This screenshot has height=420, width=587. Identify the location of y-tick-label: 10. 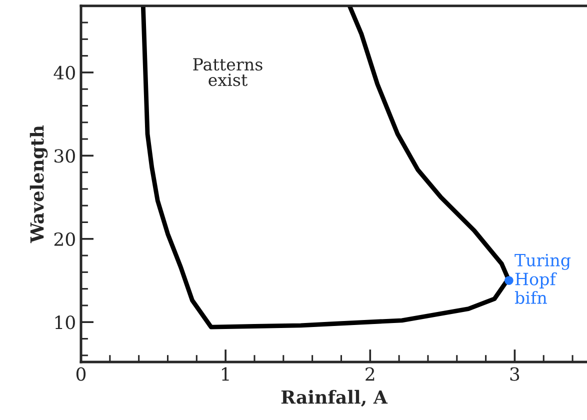
(65, 323).